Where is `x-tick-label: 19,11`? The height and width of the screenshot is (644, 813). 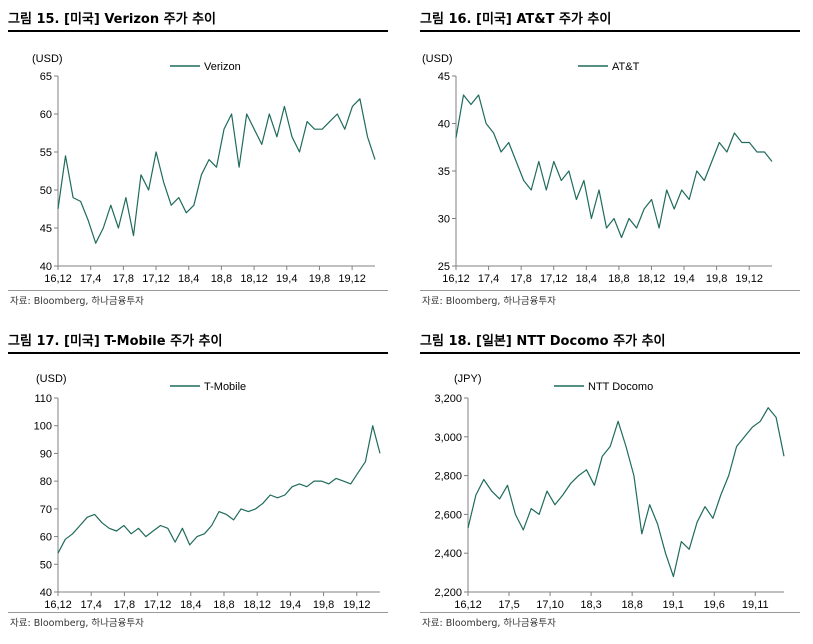 x-tick-label: 19,11 is located at coordinates (755, 605).